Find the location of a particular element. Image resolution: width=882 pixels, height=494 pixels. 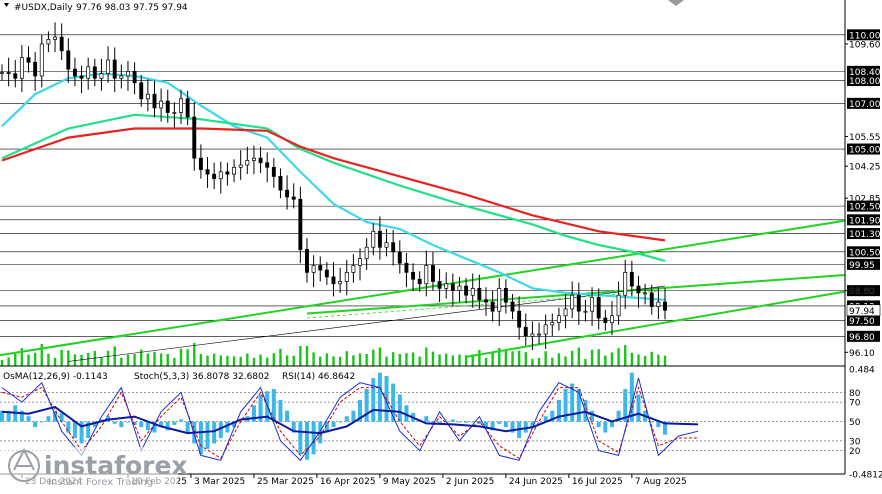

watermark-brand: instaforex is located at coordinates (116, 465).